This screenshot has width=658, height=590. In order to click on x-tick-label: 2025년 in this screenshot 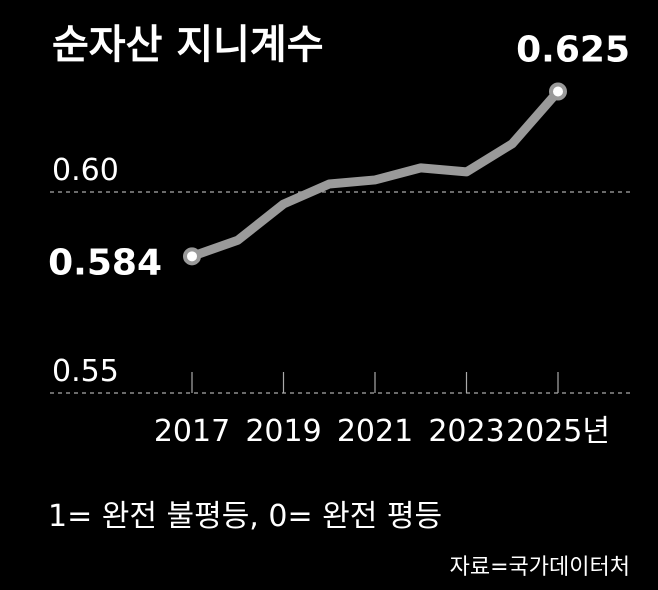, I will do `click(558, 431)`.